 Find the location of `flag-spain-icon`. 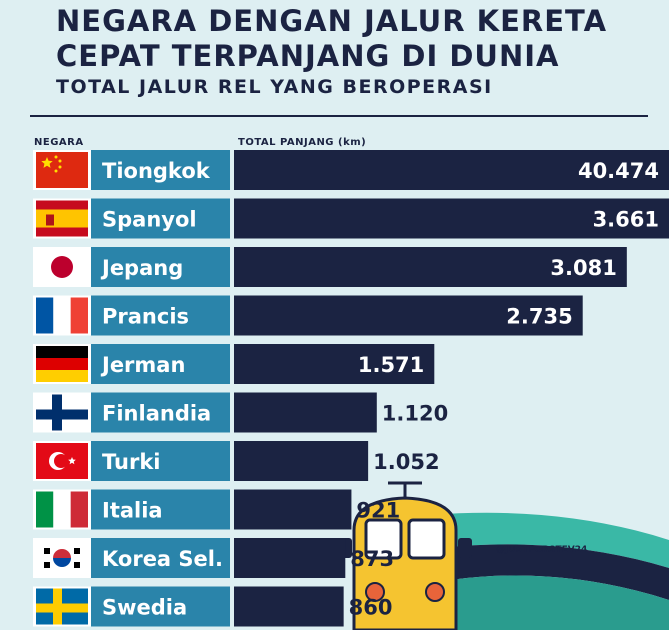

flag-spain-icon is located at coordinates (62, 218).